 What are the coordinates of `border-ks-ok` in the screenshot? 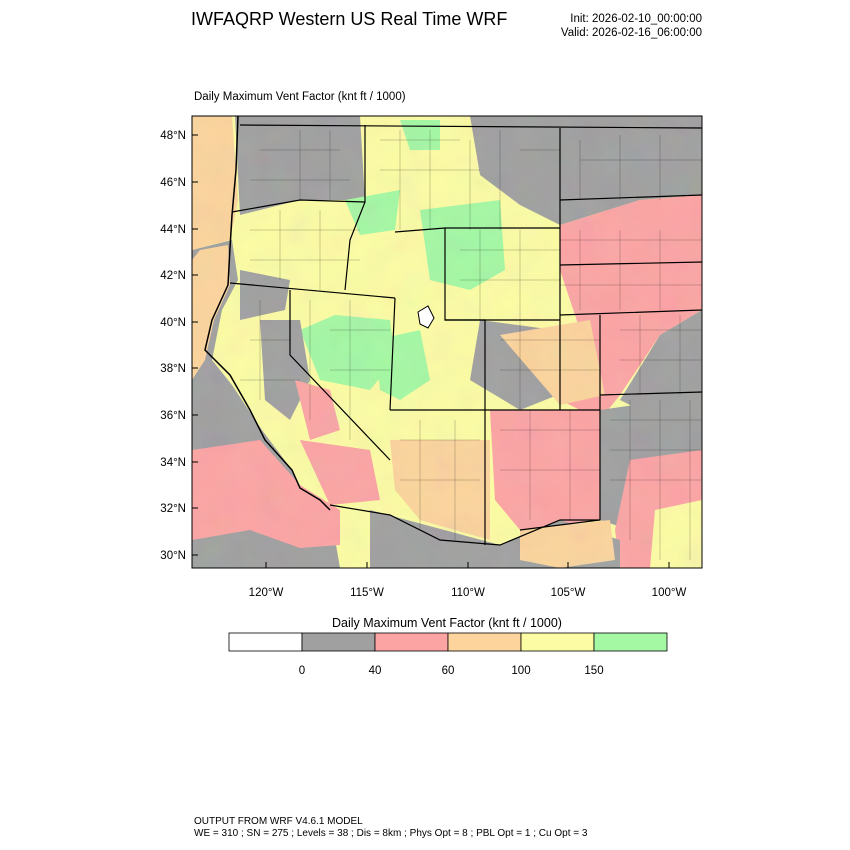 It's located at (650, 393).